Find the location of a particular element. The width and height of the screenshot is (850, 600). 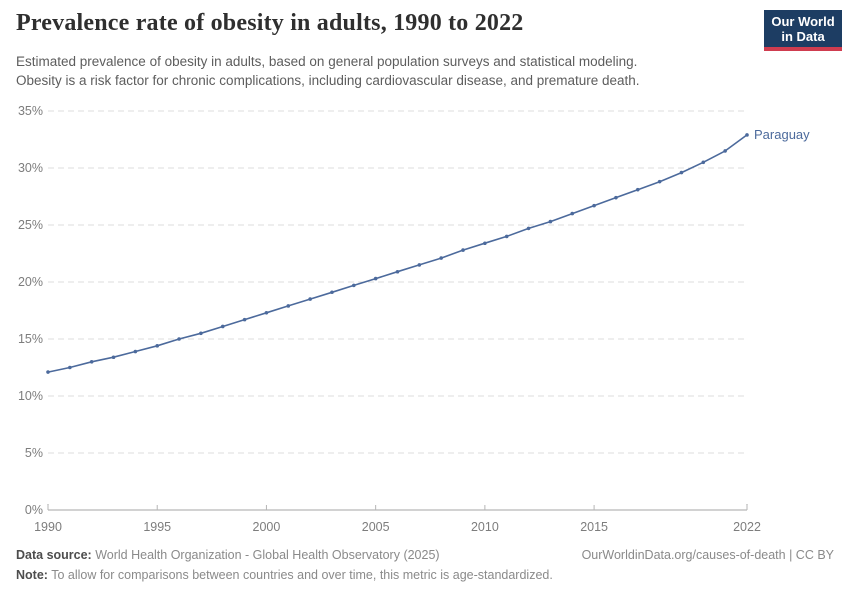

y-axis-tick-label: 10% is located at coordinates (30, 396).